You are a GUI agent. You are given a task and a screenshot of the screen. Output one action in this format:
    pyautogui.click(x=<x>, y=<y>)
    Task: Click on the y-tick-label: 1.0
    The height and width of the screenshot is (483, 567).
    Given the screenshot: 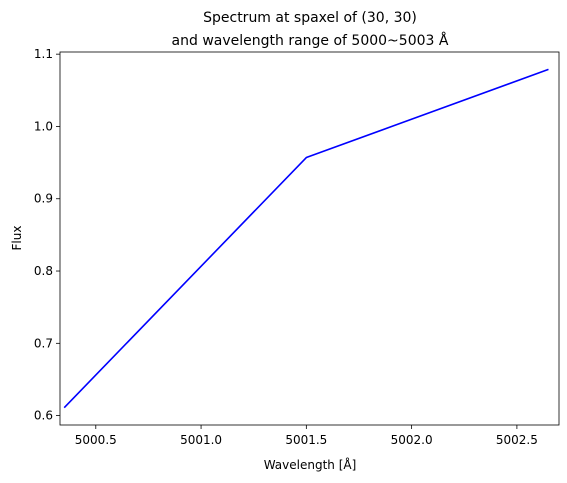 What is the action you would take?
    pyautogui.click(x=43, y=126)
    